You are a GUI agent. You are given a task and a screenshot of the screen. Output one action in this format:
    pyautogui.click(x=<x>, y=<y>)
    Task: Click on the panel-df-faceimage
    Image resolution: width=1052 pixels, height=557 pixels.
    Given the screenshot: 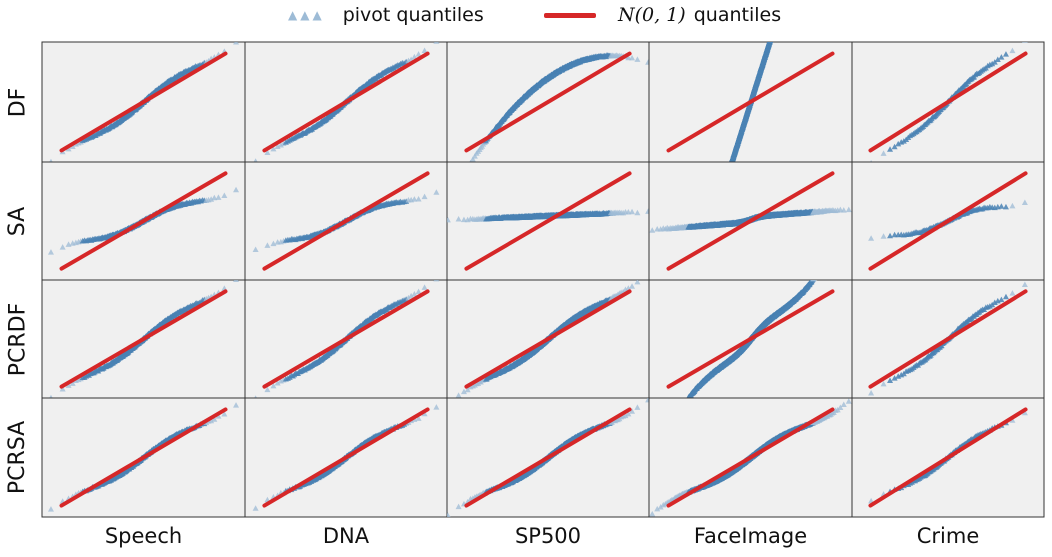 What is the action you would take?
    pyautogui.click(x=750, y=81)
    